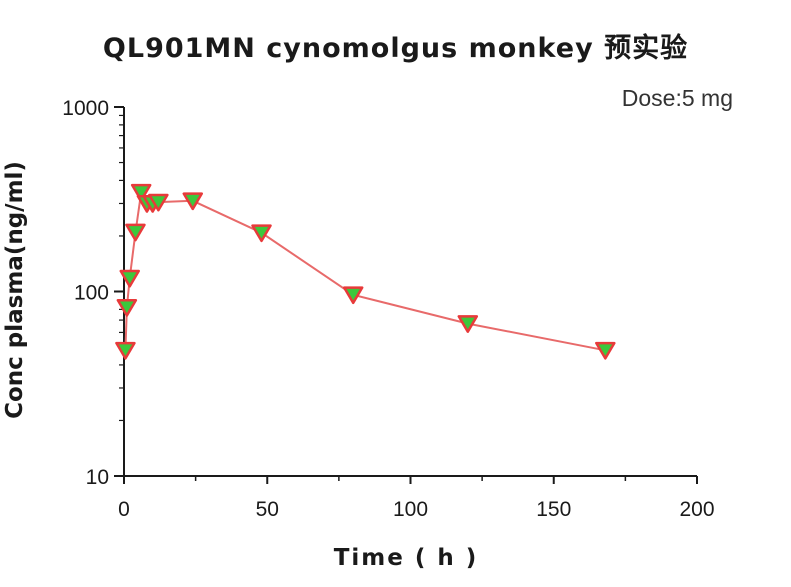 The image size is (791, 587). What do you see at coordinates (15, 290) in the screenshot?
I see `y-axis-label: Conc plasma(ng/ml)` at bounding box center [15, 290].